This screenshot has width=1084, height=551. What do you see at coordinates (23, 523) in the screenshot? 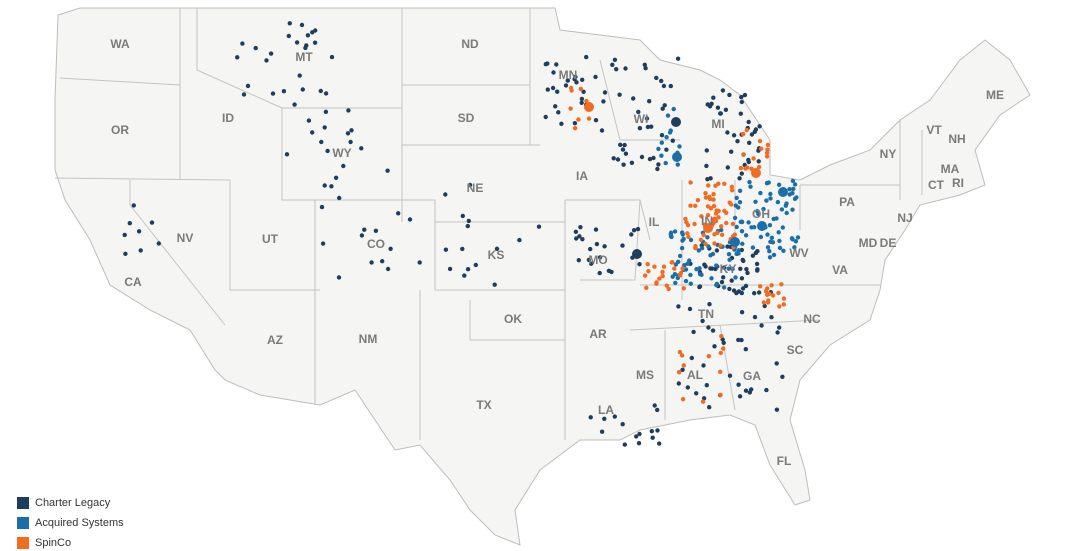
I see `legend-swatch` at bounding box center [23, 523].